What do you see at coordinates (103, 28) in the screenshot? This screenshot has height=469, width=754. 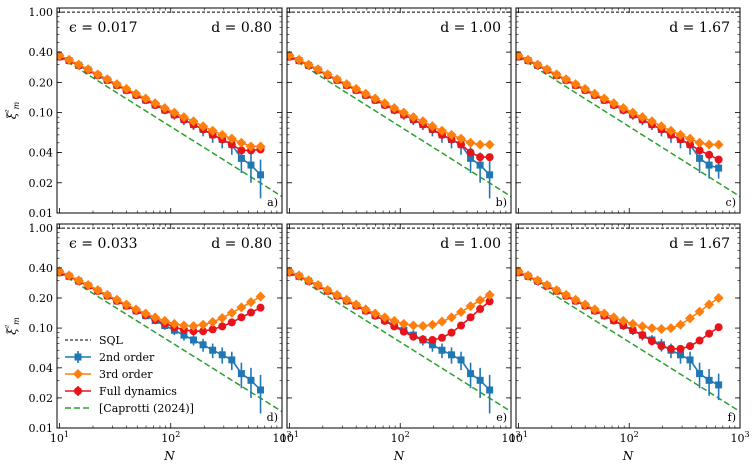 I see `epsilon-label: ϵ = 0.017` at bounding box center [103, 28].